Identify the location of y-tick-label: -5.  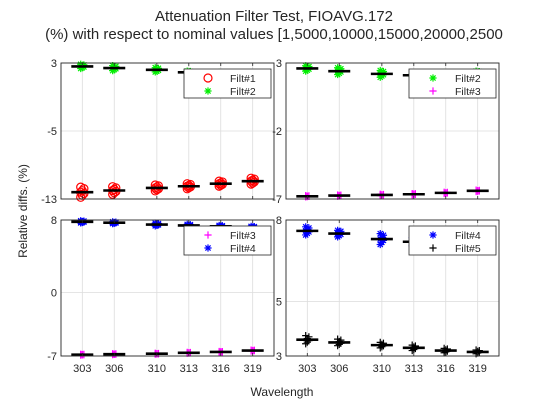
(52, 132).